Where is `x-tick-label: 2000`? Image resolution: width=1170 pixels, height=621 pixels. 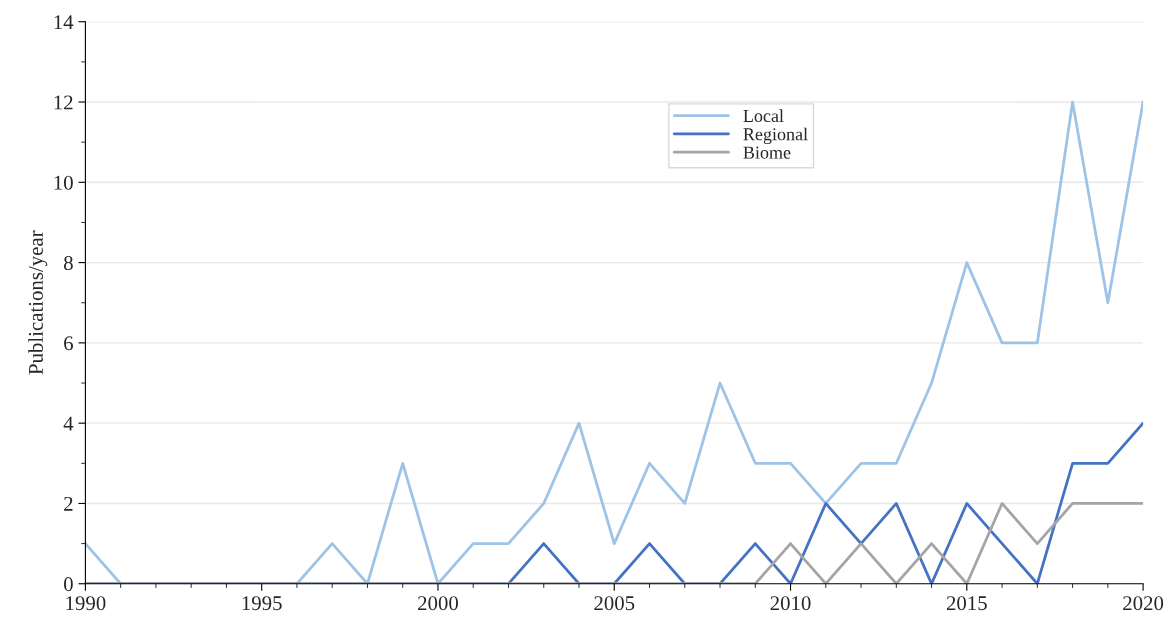 x-tick-label: 2000 is located at coordinates (438, 603).